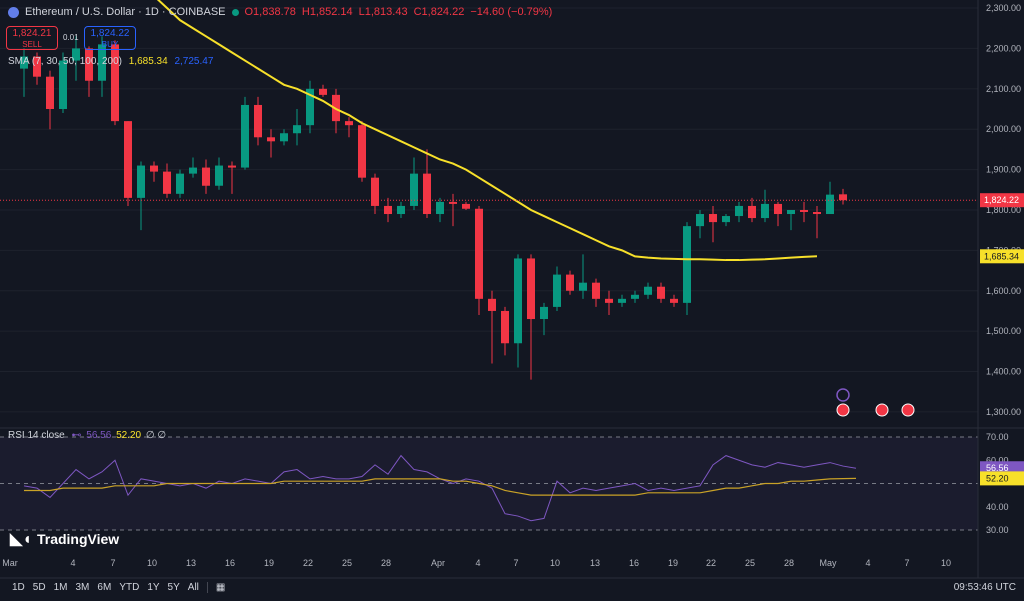  Describe the element at coordinates (39, 587) in the screenshot. I see `timeframe-5d: 5D` at that location.